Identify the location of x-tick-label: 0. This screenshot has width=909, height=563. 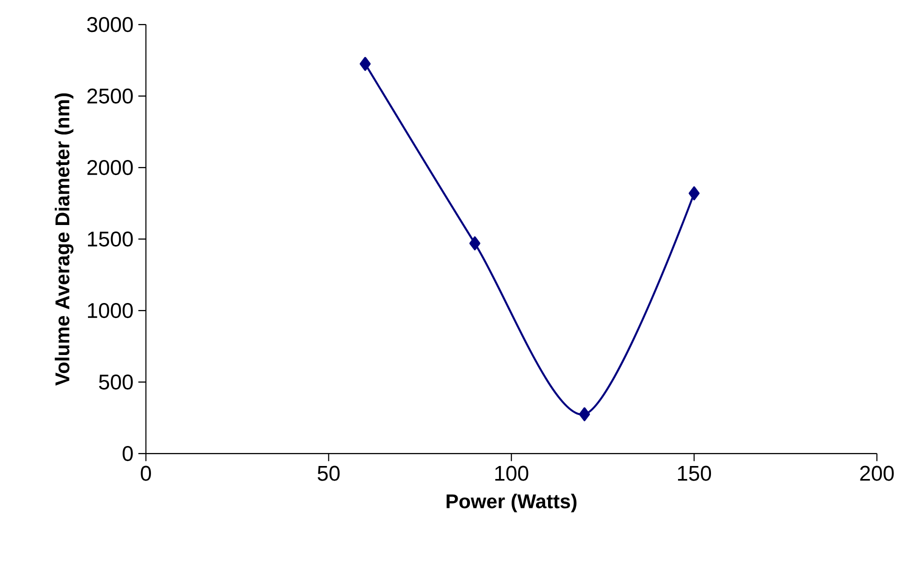
(145, 473).